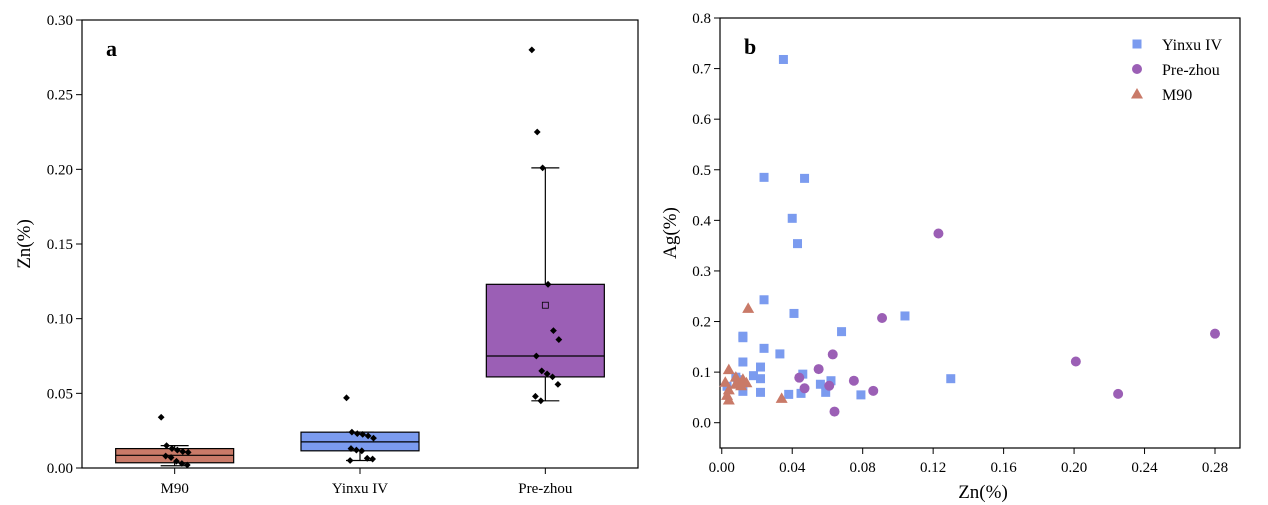 The height and width of the screenshot is (505, 1268). I want to click on y-tick-label: 0.5, so click(701, 171).